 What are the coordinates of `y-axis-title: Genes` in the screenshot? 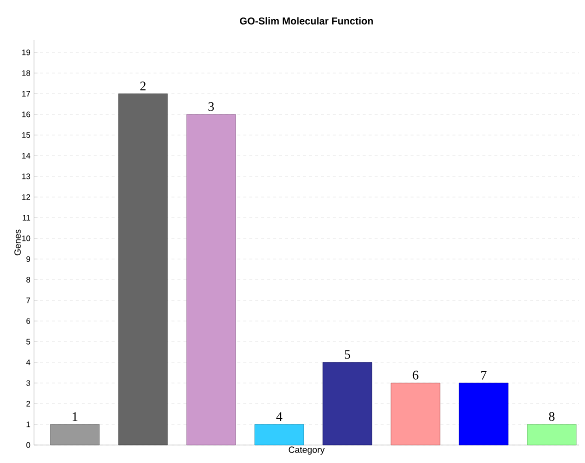 It's located at (17, 243).